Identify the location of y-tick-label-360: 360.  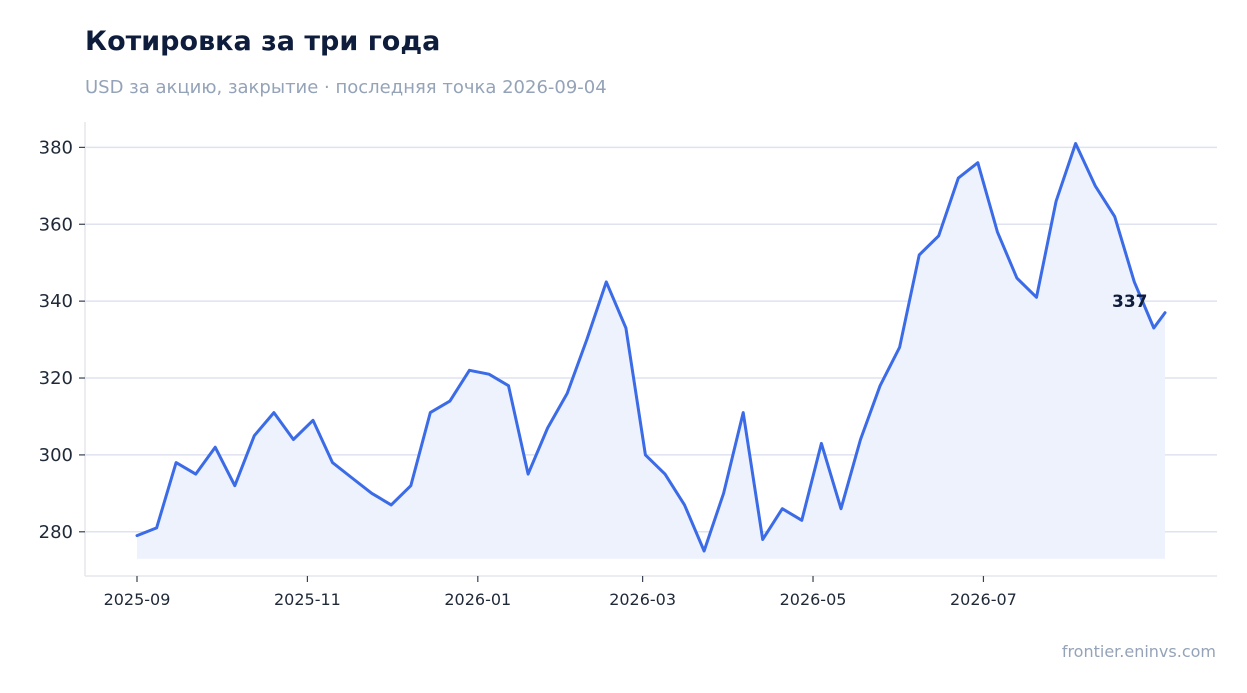
(56, 224).